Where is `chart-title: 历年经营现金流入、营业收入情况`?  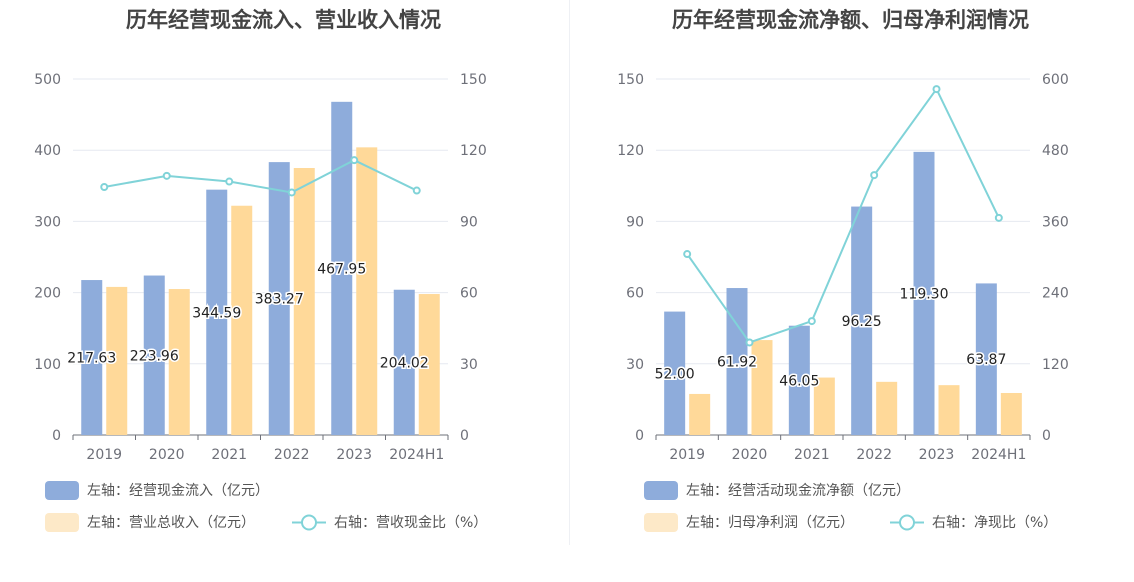
chart-title: 历年经营现金流入、营业收入情况 is located at coordinates (283, 20).